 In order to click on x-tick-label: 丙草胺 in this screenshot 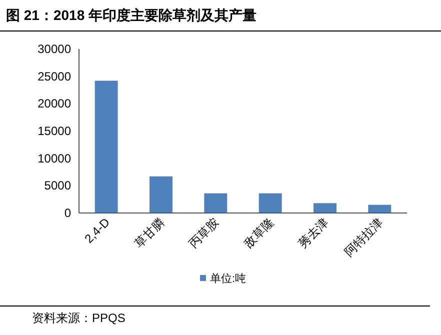, I will do `click(204, 233)`.